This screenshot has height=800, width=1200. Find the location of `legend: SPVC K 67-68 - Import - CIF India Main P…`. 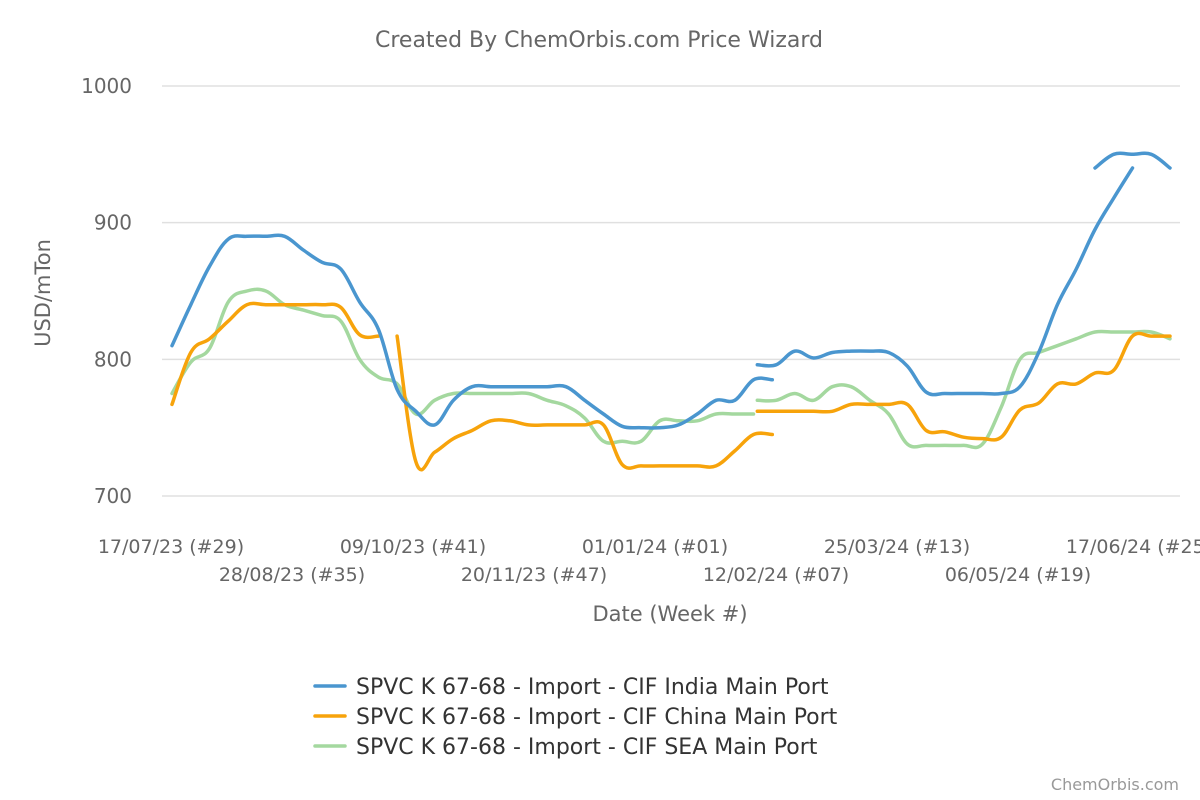

legend: SPVC K 67-68 - Import - CIF India Main P… is located at coordinates (575, 717).